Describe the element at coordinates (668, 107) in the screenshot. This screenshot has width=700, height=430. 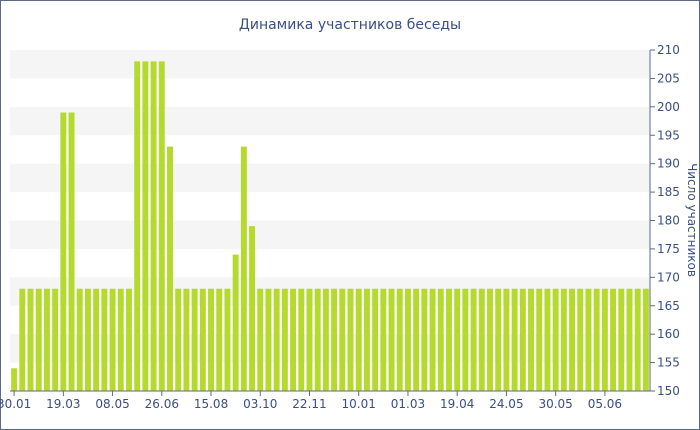
I see `y-tick-label: 200` at that location.